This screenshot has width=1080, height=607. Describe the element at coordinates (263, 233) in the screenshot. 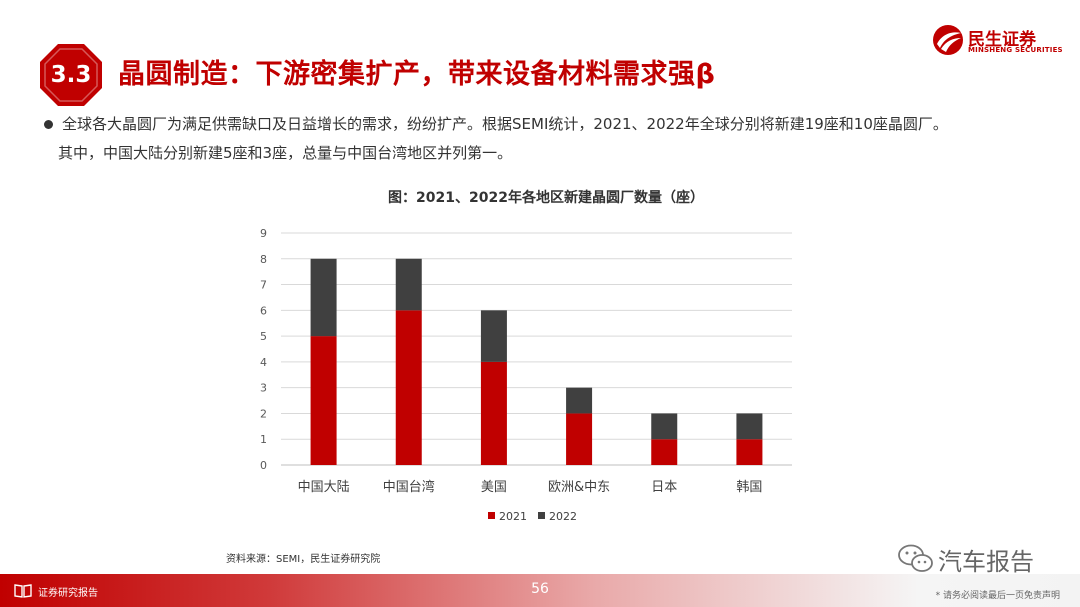

I see `y-tick-label: 9` at that location.